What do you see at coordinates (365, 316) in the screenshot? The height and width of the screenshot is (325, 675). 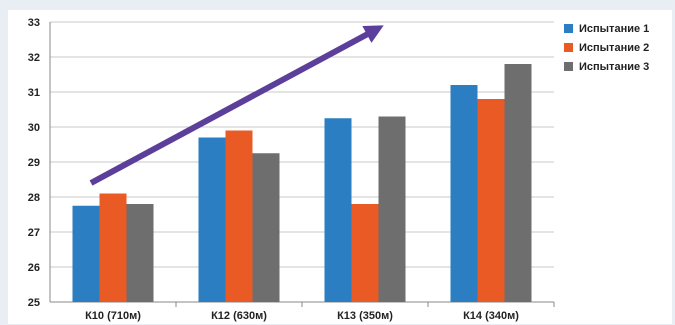 I see `x-tick-label: К13 (350м)` at bounding box center [365, 316].